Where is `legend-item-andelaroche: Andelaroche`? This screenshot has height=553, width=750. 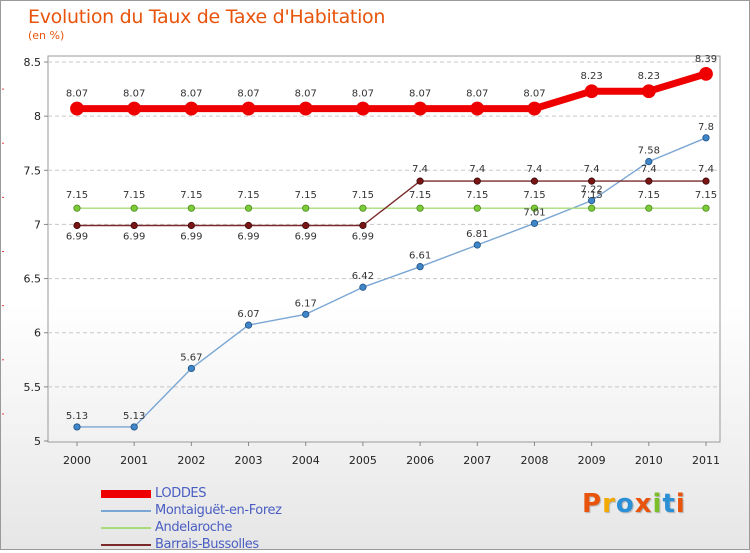 legend-item-andelaroche: Andelaroche is located at coordinates (231, 527).